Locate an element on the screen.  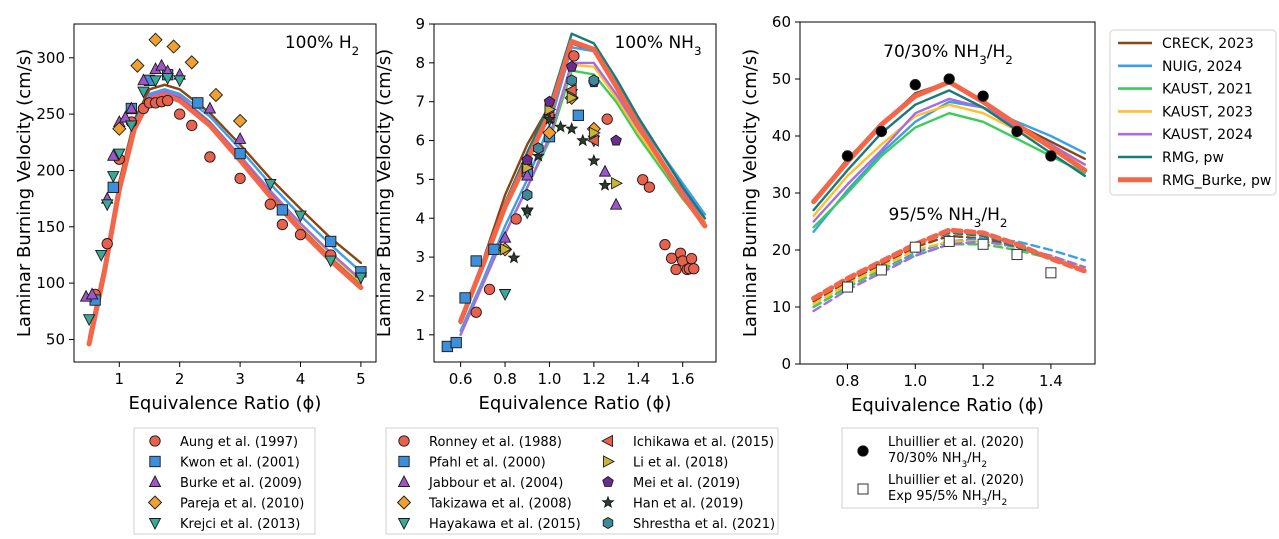
experiment-han-et-al-2019 is located at coordinates (559, 188).